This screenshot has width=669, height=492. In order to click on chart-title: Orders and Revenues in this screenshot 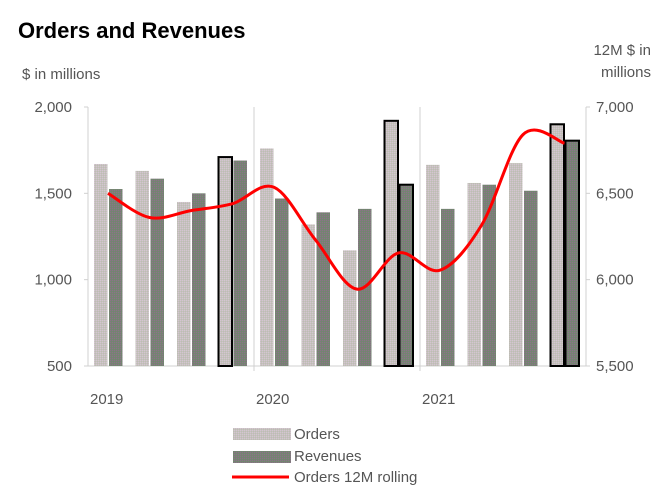, I will do `click(132, 30)`.